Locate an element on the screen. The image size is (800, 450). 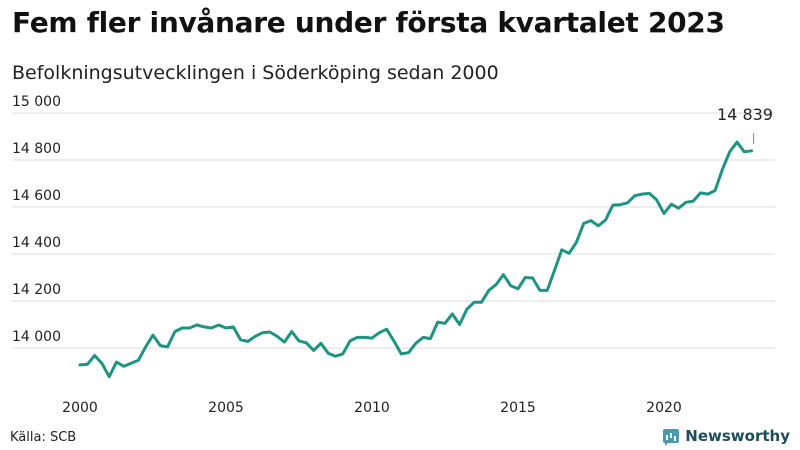
y-tick-label: 14 800 is located at coordinates (36, 149).